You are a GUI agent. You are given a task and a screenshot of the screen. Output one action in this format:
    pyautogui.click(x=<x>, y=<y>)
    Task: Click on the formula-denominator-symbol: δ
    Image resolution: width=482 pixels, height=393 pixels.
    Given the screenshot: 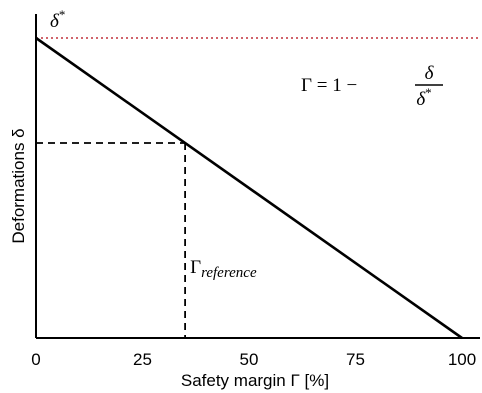 What is the action you would take?
    pyautogui.click(x=421, y=99)
    